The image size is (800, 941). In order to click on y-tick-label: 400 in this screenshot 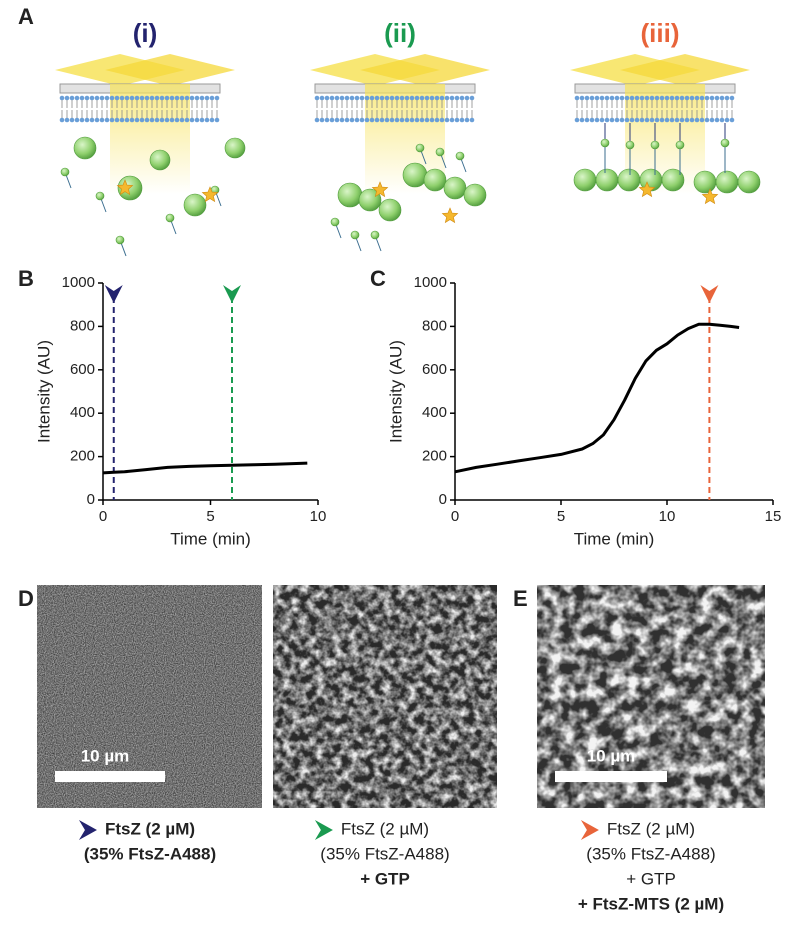, I will do `click(434, 412)`.